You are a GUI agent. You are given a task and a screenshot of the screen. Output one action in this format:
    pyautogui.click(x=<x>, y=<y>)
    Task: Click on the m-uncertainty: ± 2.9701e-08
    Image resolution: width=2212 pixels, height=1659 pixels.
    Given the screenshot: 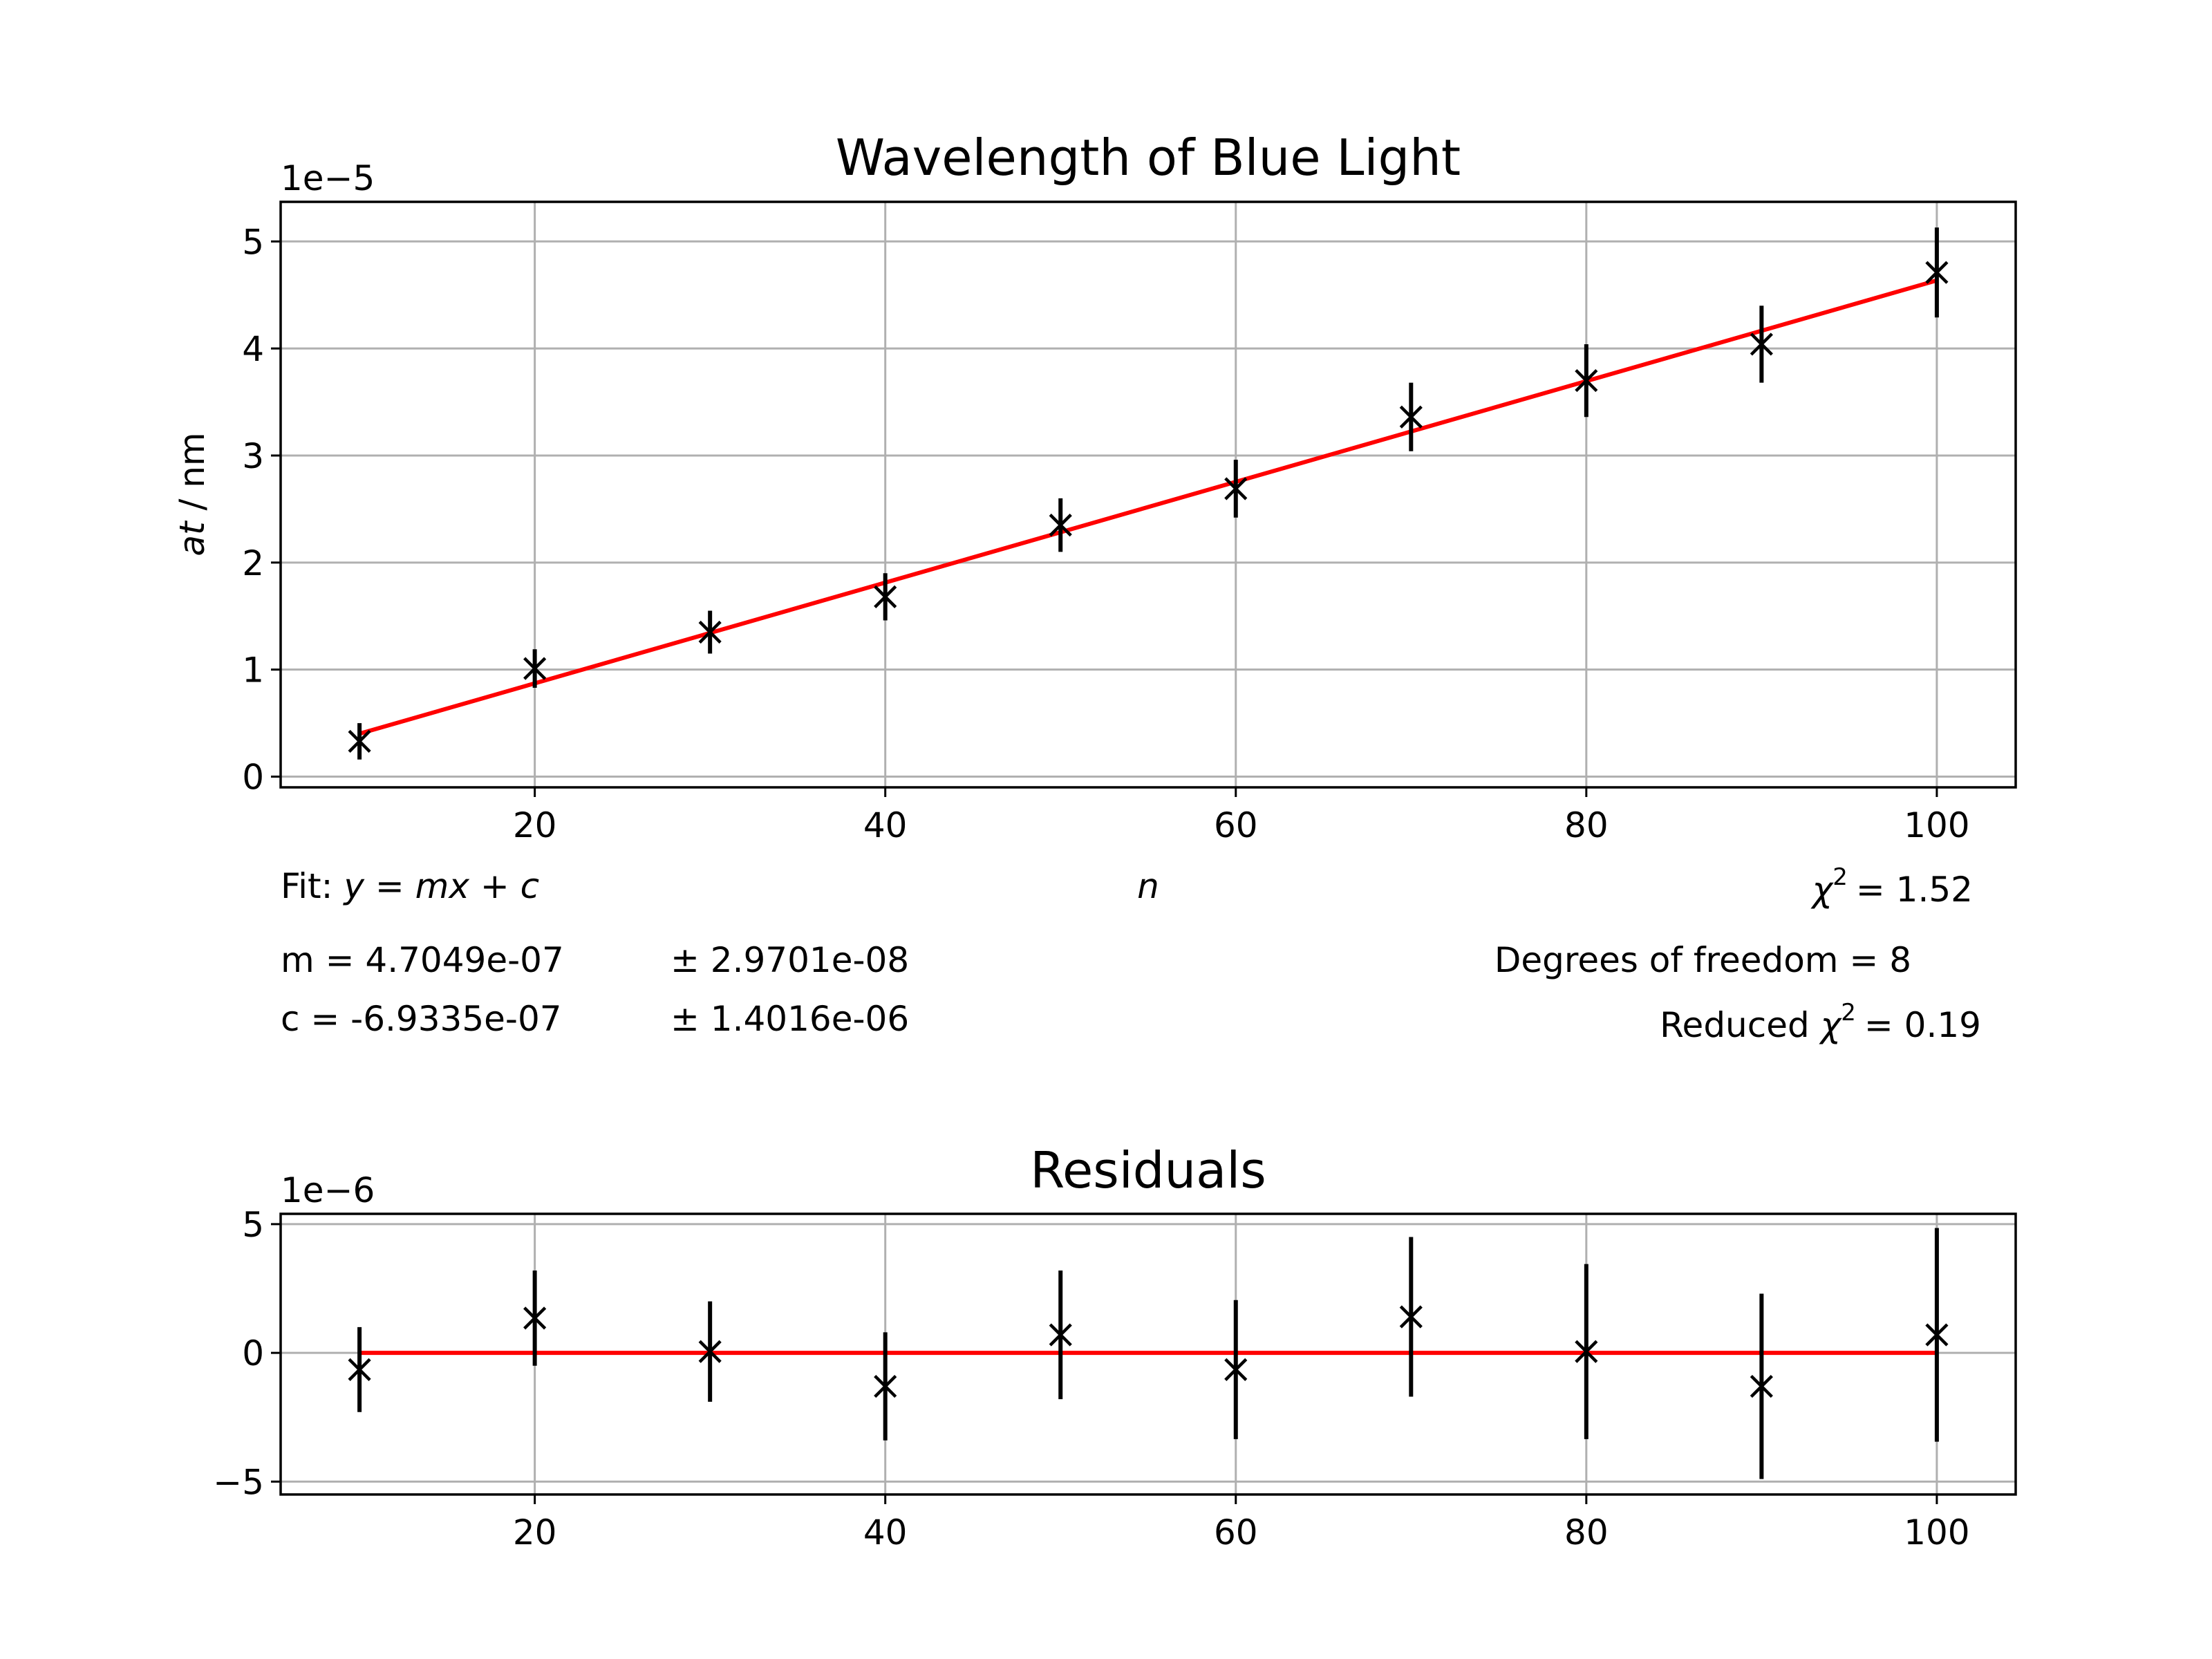 What is the action you would take?
    pyautogui.click(x=790, y=960)
    